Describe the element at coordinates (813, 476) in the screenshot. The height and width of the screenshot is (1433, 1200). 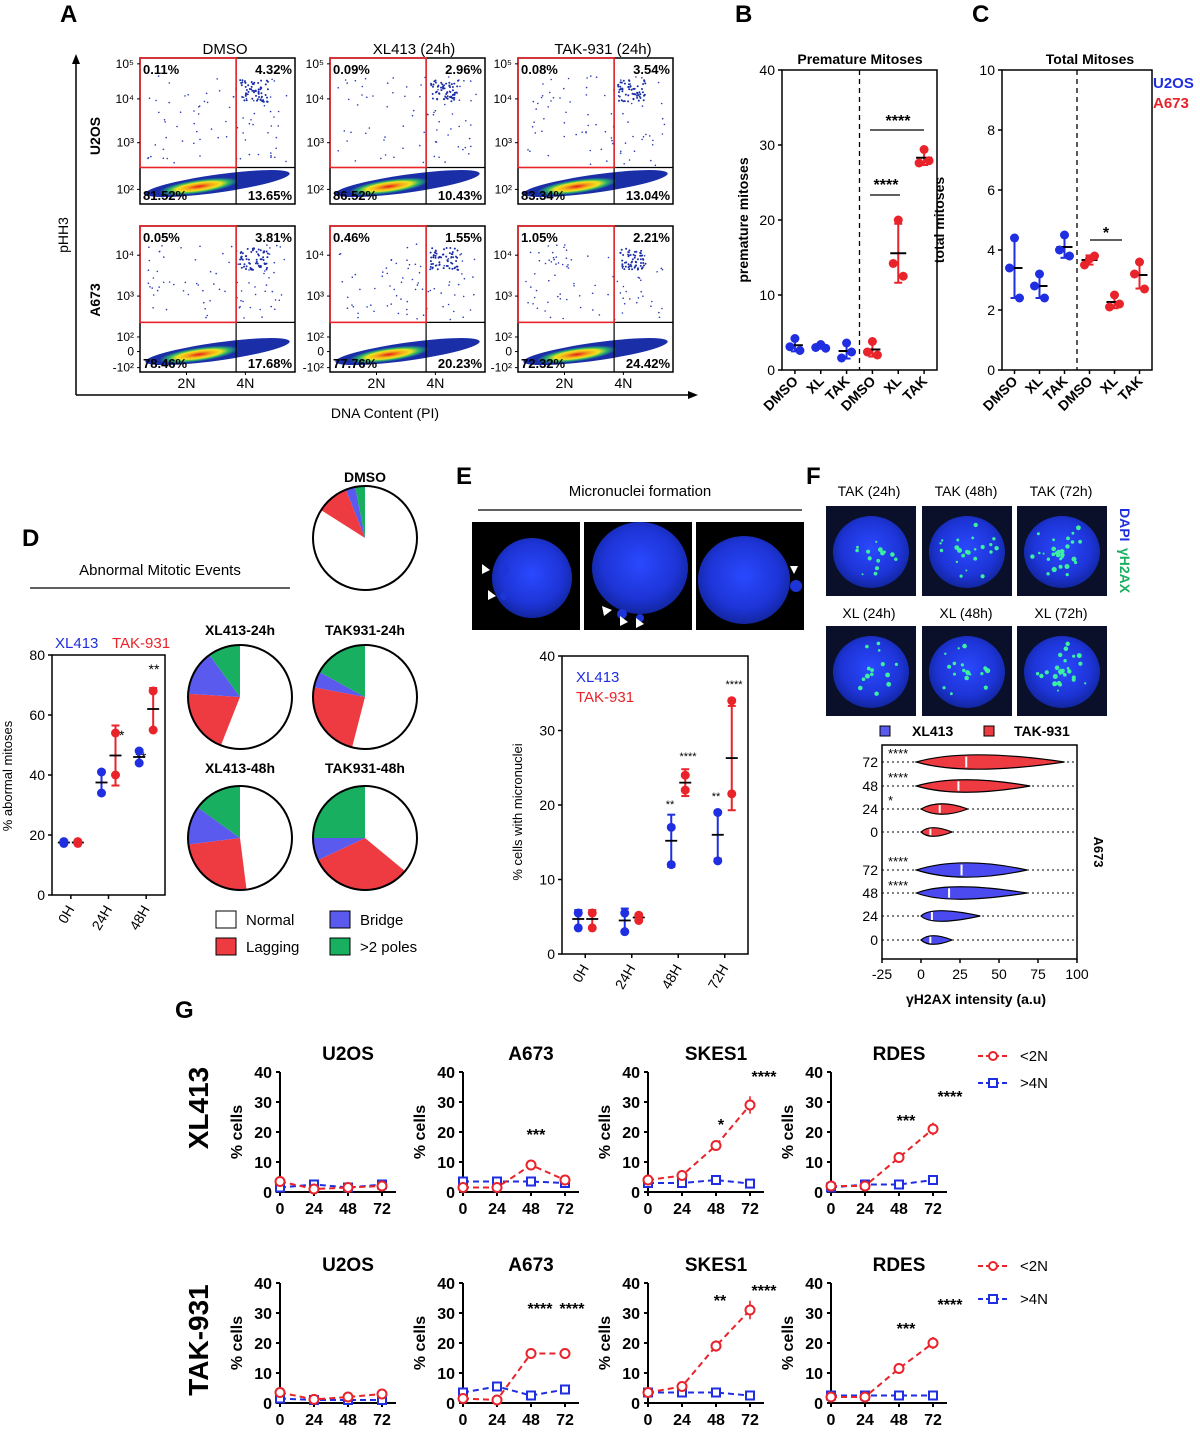
I see `panel-letter-f: F` at that location.